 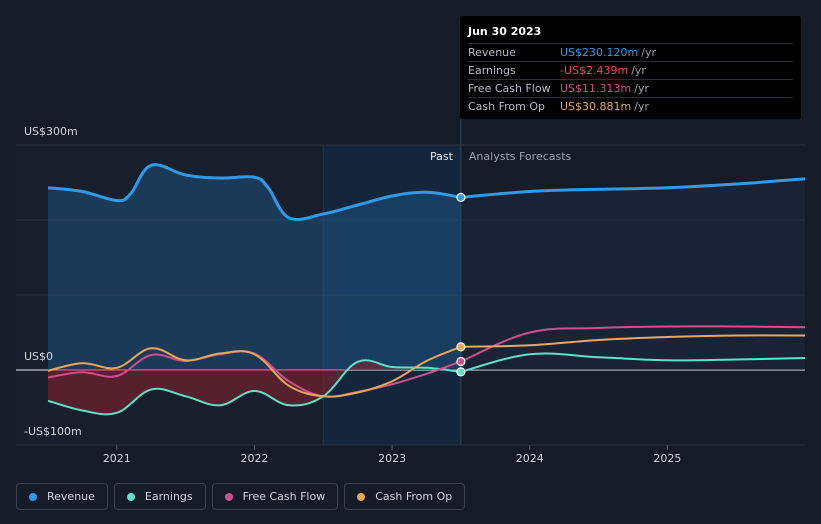 I want to click on tooltip-row-cash-from-op: Cash From Op US$30.881m /yr, so click(x=630, y=106).